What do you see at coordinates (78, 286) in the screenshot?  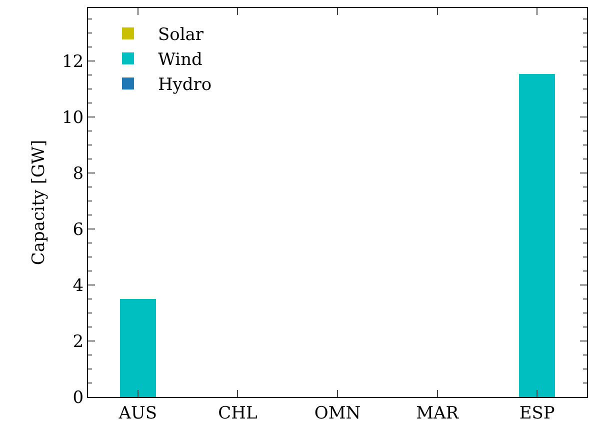 I see `y-tick-label: 4` at bounding box center [78, 286].